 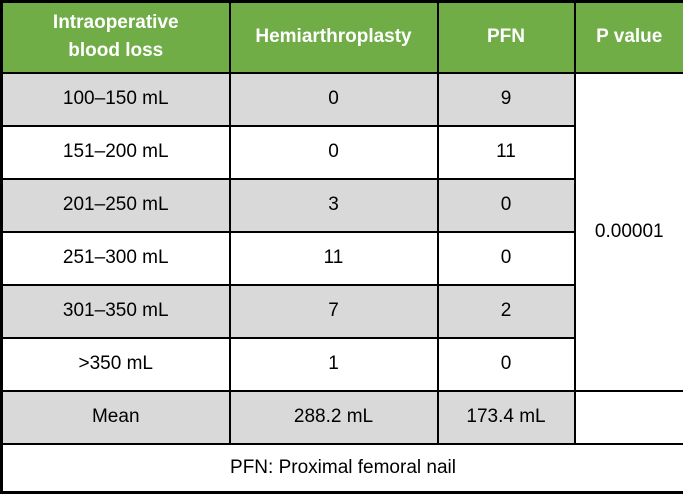 What do you see at coordinates (115, 417) in the screenshot?
I see `mean-label: Mean` at bounding box center [115, 417].